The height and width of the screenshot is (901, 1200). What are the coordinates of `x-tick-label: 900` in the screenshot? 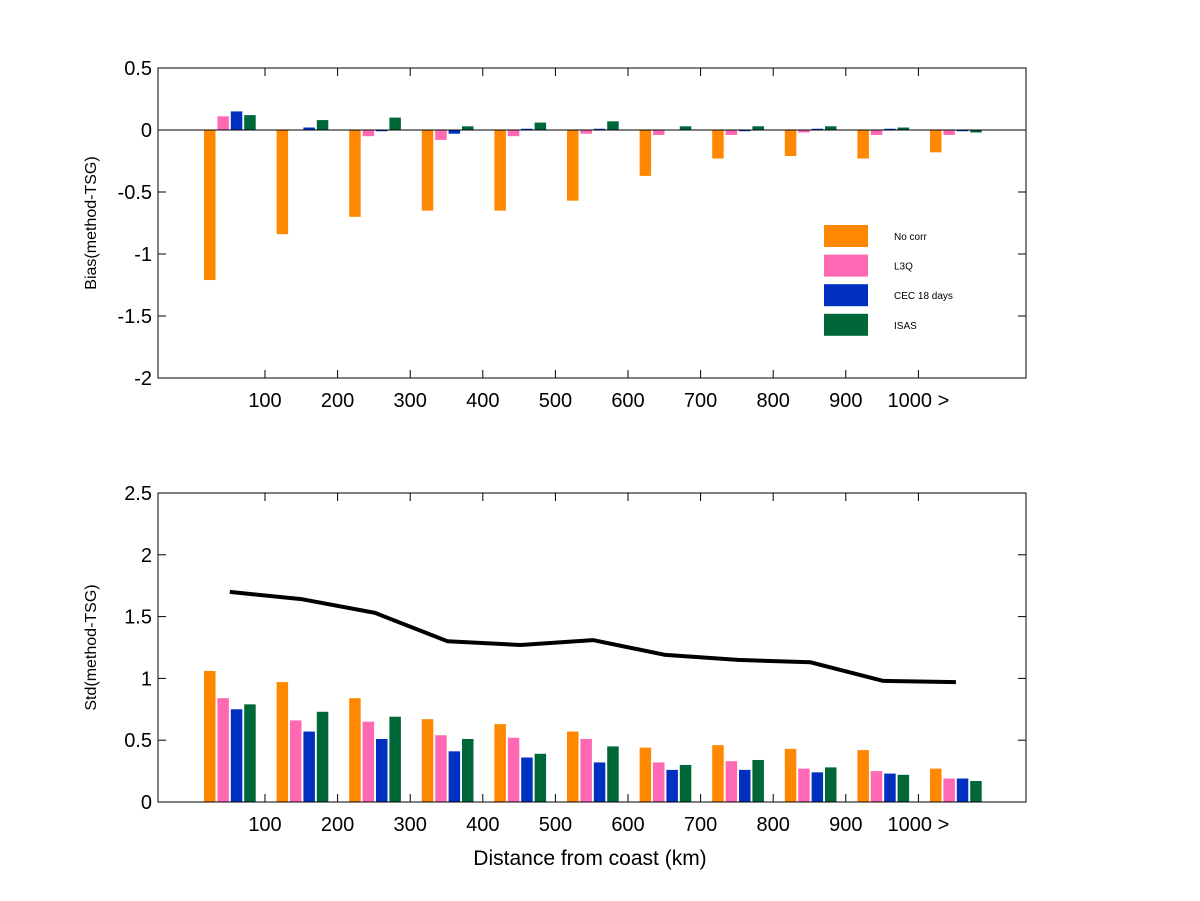 It's located at (845, 401).